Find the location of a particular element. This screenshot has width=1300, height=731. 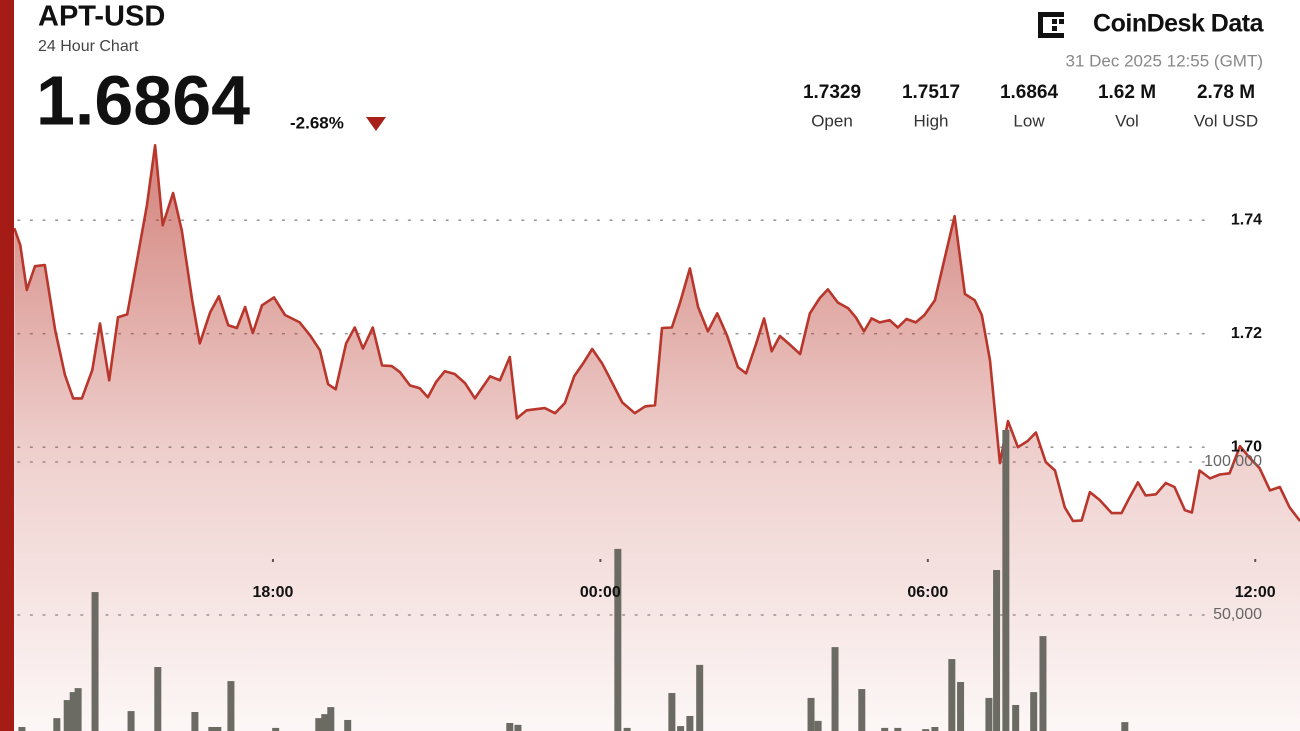

brand-logo is located at coordinates (1051, 25).